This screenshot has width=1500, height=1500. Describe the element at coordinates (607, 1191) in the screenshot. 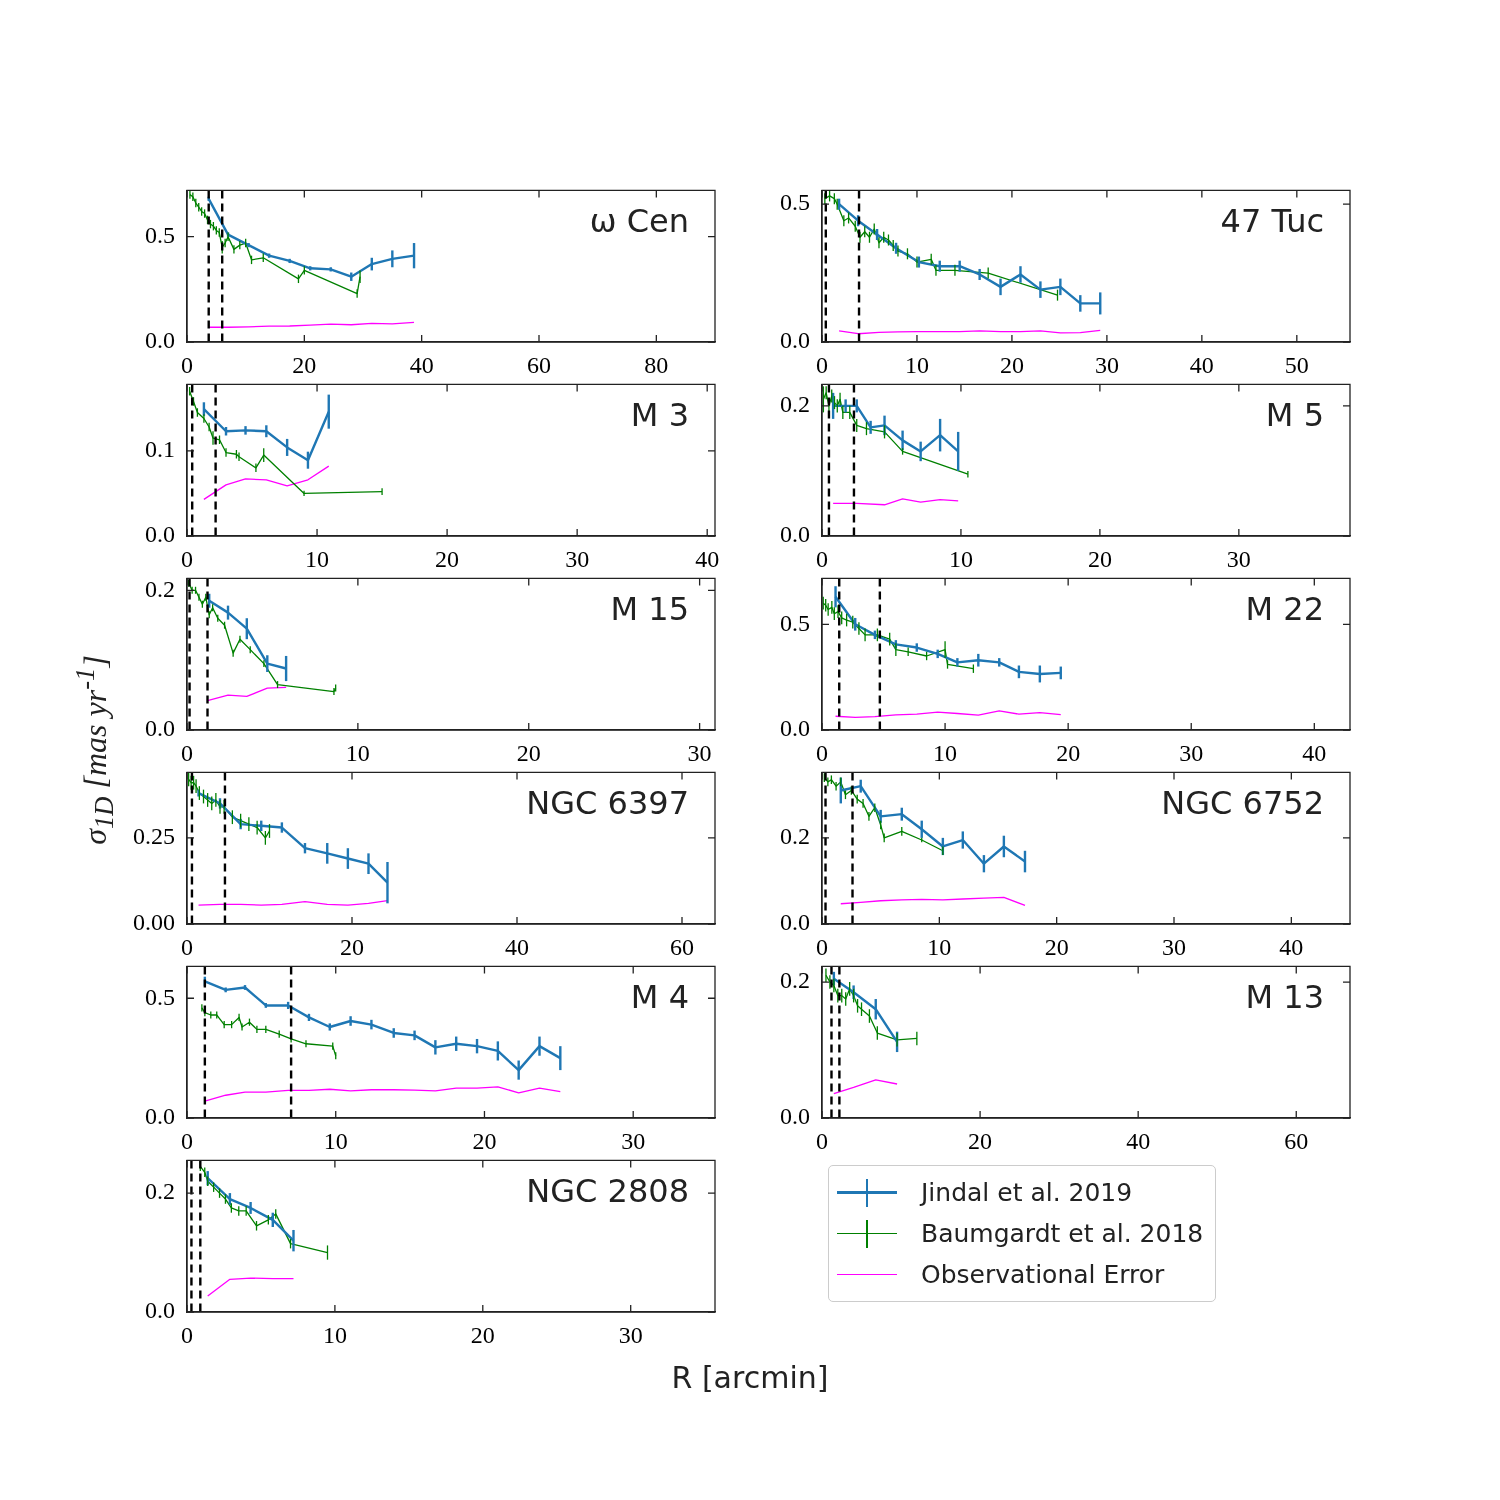

I see `annotation: NGC 2808` at that location.